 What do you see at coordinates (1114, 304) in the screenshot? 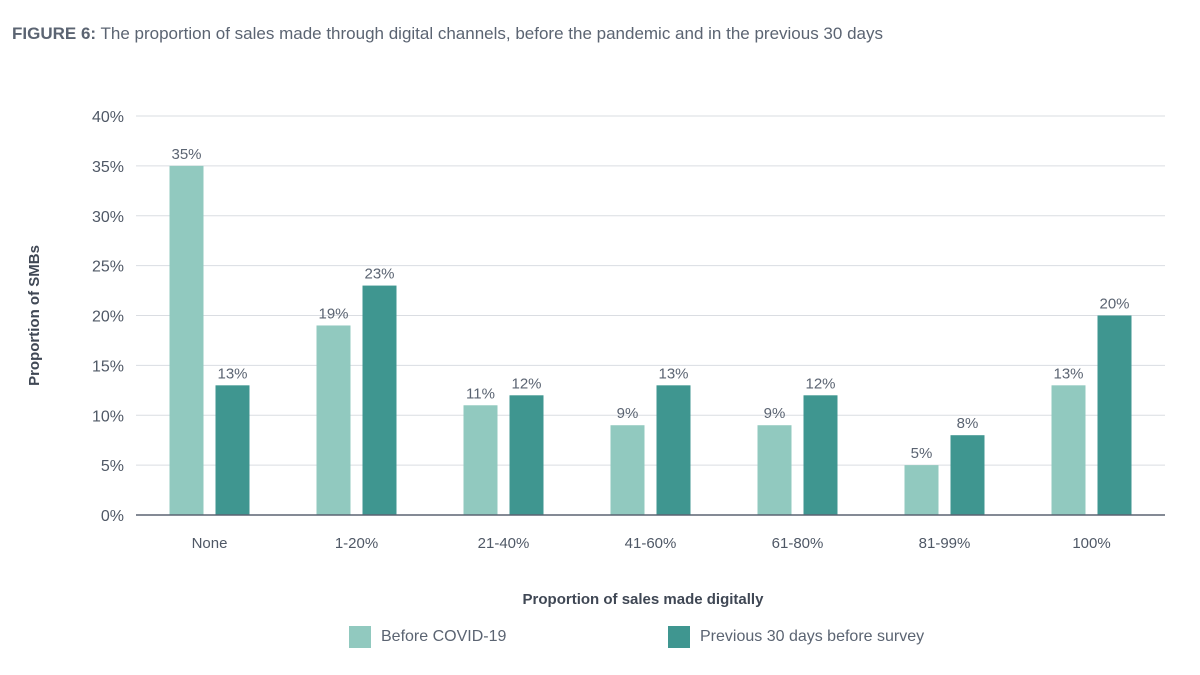
I see `data-label: 20%` at bounding box center [1114, 304].